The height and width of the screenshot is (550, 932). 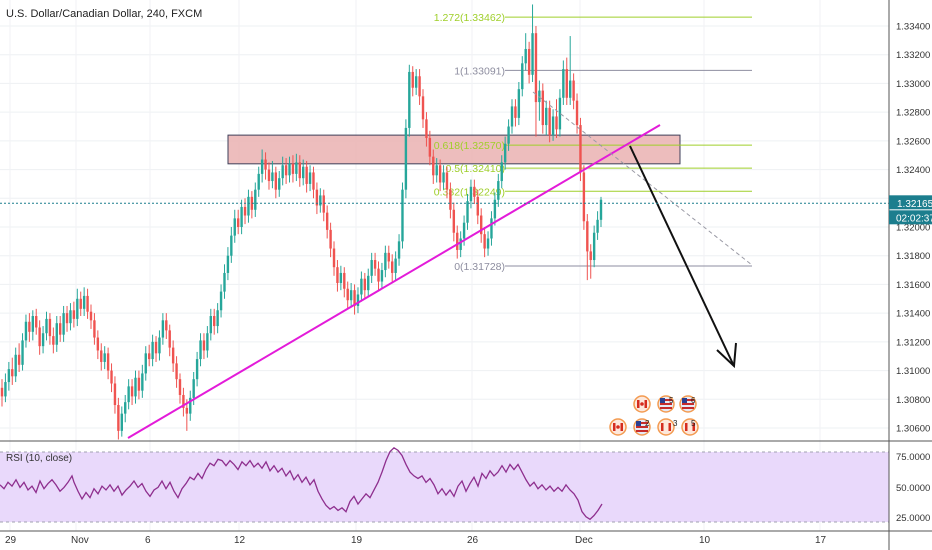 I want to click on time-tick: 6, so click(x=148, y=540).